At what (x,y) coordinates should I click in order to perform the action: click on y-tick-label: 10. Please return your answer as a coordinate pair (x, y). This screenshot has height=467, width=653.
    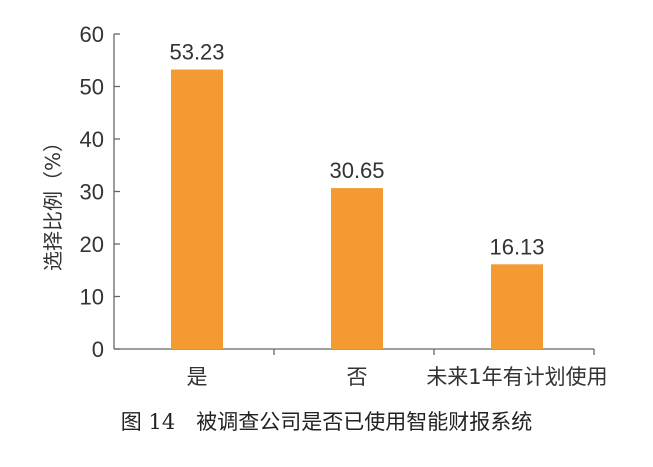
    Looking at the image, I should click on (92, 297).